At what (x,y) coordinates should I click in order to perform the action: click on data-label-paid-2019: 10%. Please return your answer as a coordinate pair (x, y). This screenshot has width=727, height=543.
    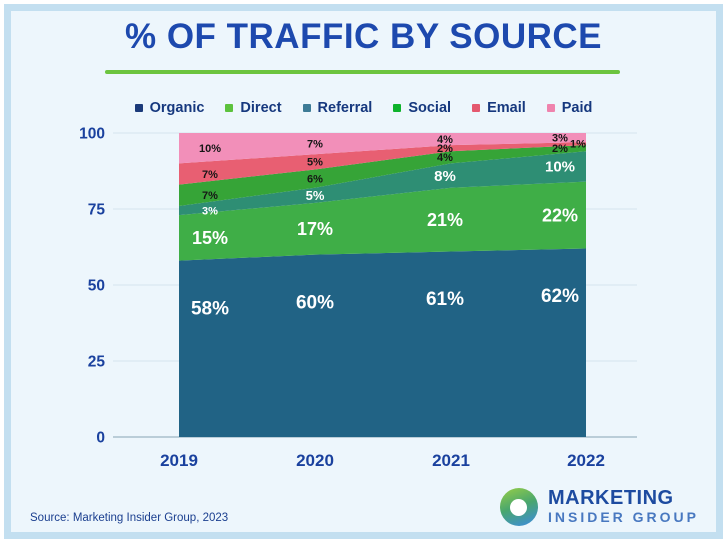
    Looking at the image, I should click on (210, 149).